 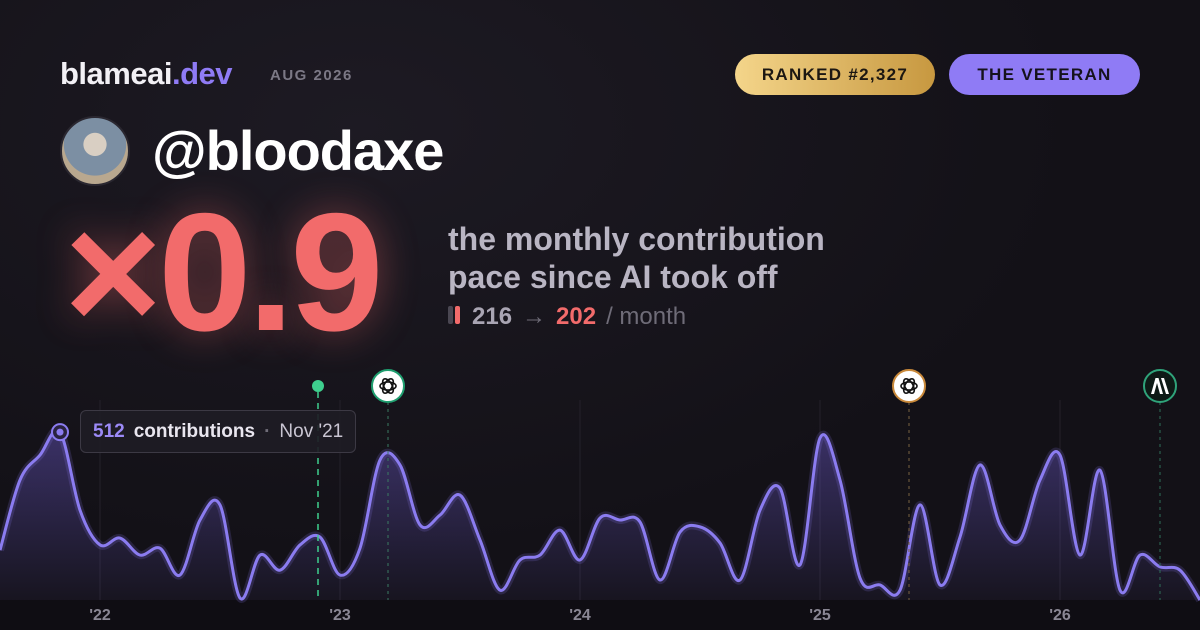 I want to click on rank-badge: RANKED #2,327, so click(x=835, y=74).